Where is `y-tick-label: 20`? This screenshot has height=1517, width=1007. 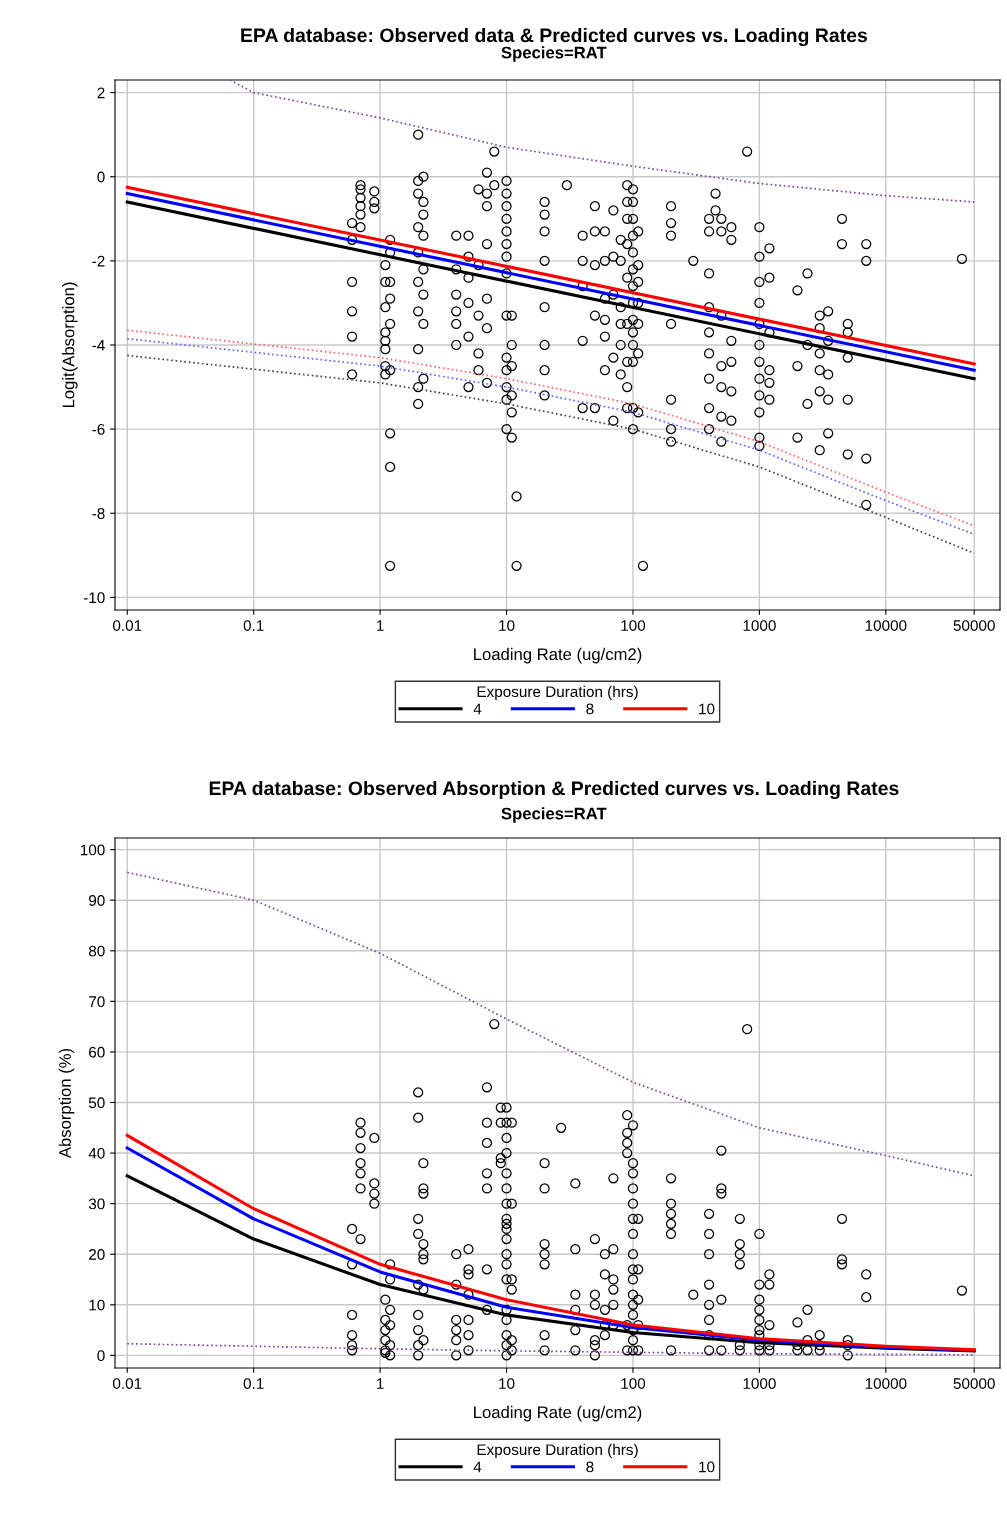
y-tick-label: 20 is located at coordinates (97, 1254).